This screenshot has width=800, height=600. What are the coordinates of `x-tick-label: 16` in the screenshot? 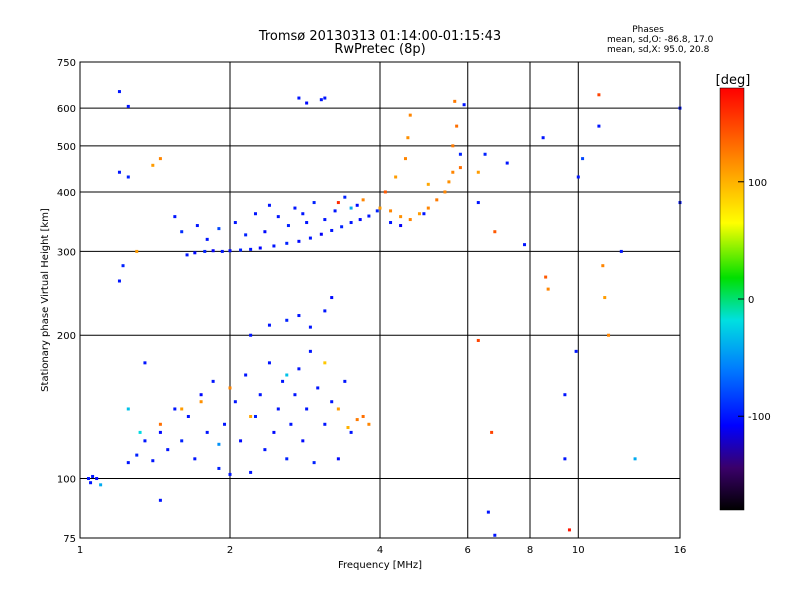 It's located at (680, 550).